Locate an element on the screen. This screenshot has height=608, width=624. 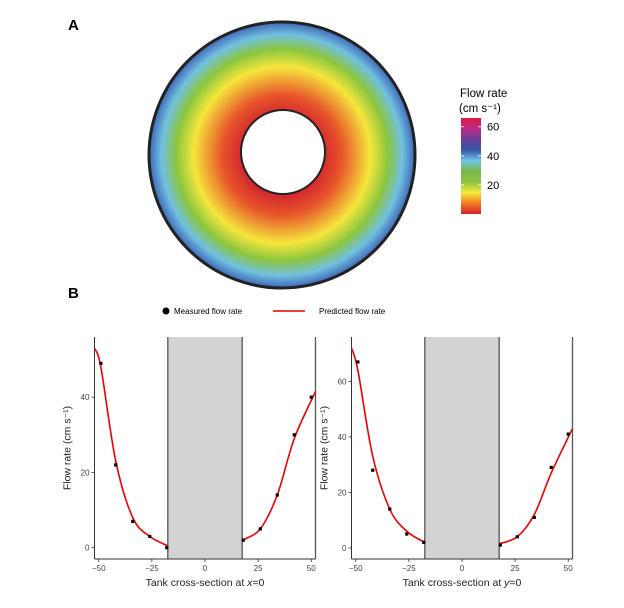
x-axis-label: Tank cross-section at x=0 is located at coordinates (205, 583).